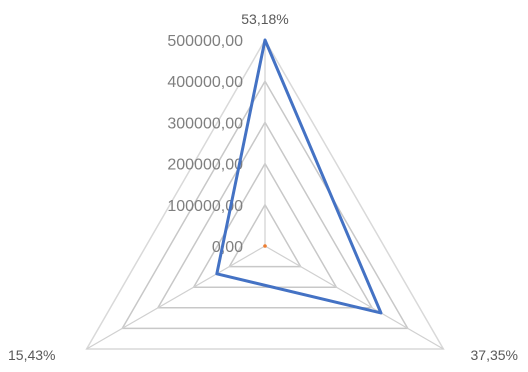  I want to click on category-label: 15,43%, so click(31, 355).